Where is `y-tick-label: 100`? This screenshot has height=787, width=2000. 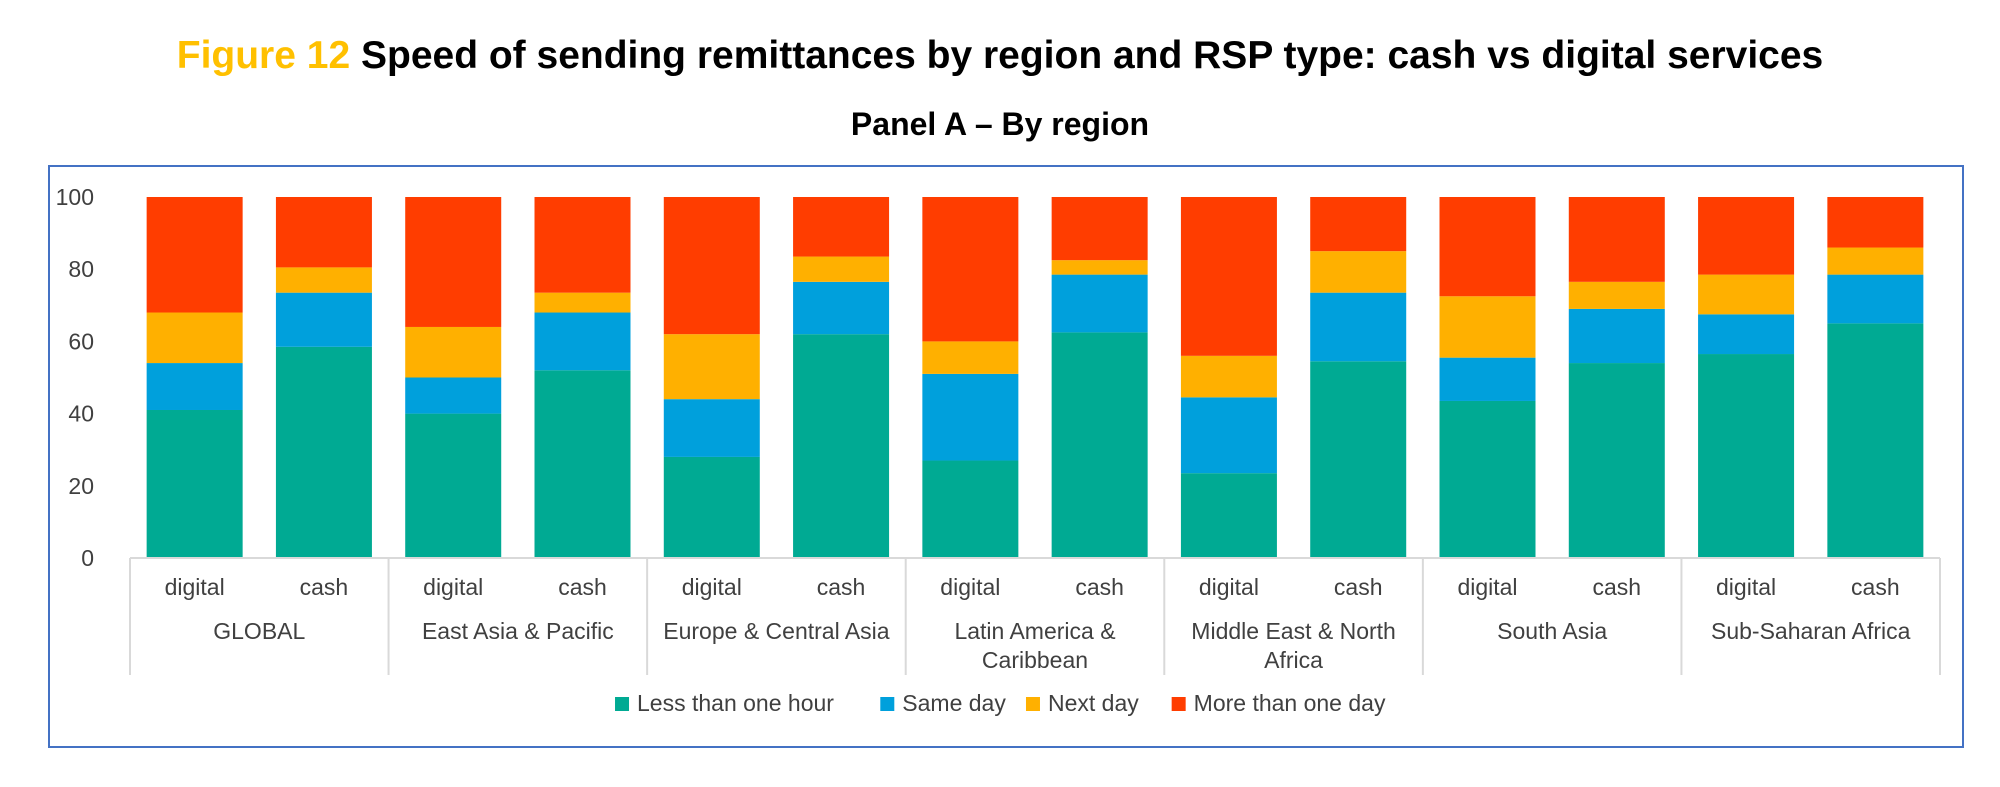
y-tick-label: 100 is located at coordinates (75, 197).